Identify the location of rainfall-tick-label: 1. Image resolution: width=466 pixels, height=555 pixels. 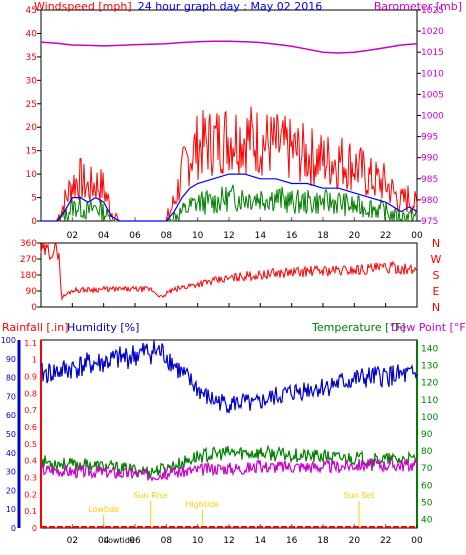
(34, 360).